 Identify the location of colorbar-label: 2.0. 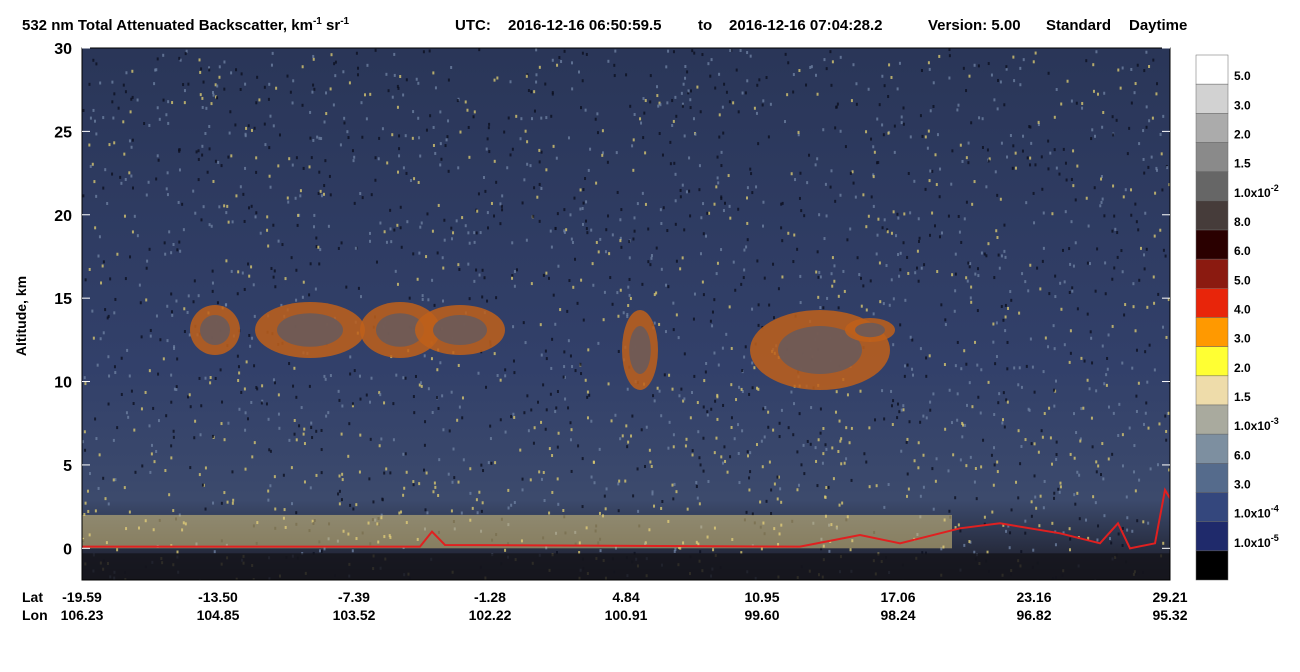
(1242, 135).